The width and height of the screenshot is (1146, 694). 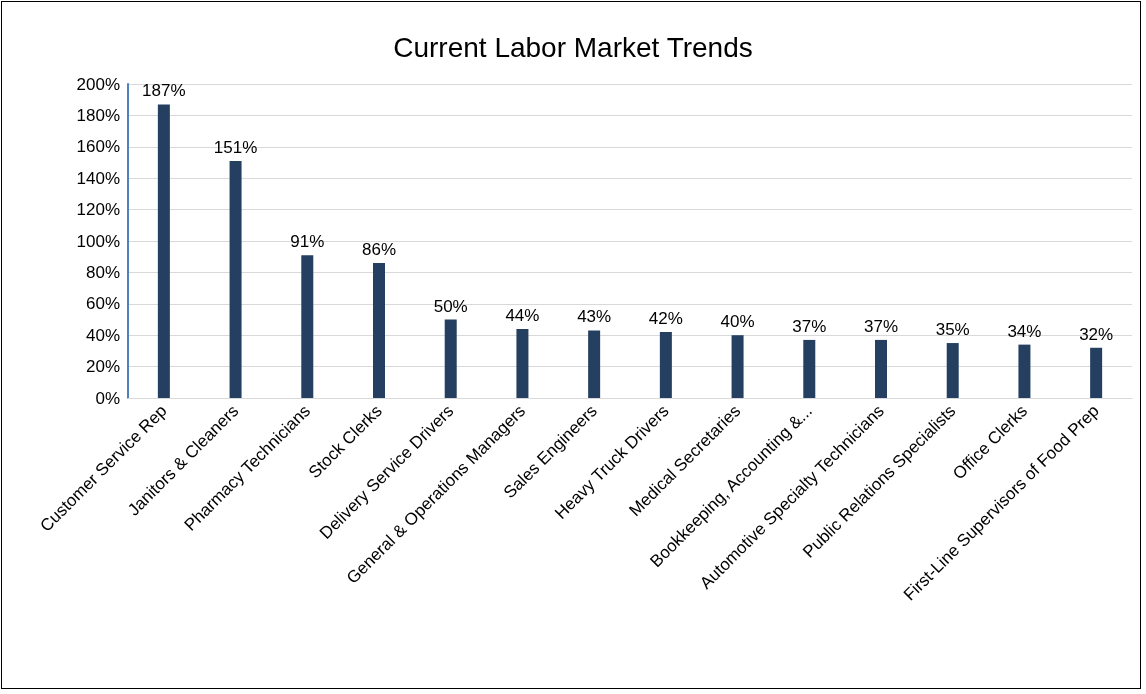 What do you see at coordinates (307, 242) in the screenshot?
I see `data-label: 91%` at bounding box center [307, 242].